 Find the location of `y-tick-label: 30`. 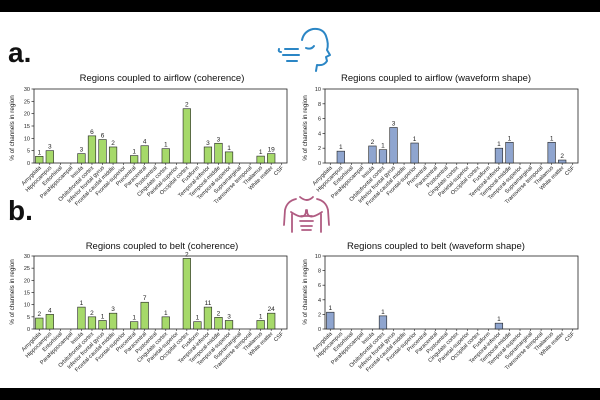

y-tick-label: 30 is located at coordinates (27, 257).